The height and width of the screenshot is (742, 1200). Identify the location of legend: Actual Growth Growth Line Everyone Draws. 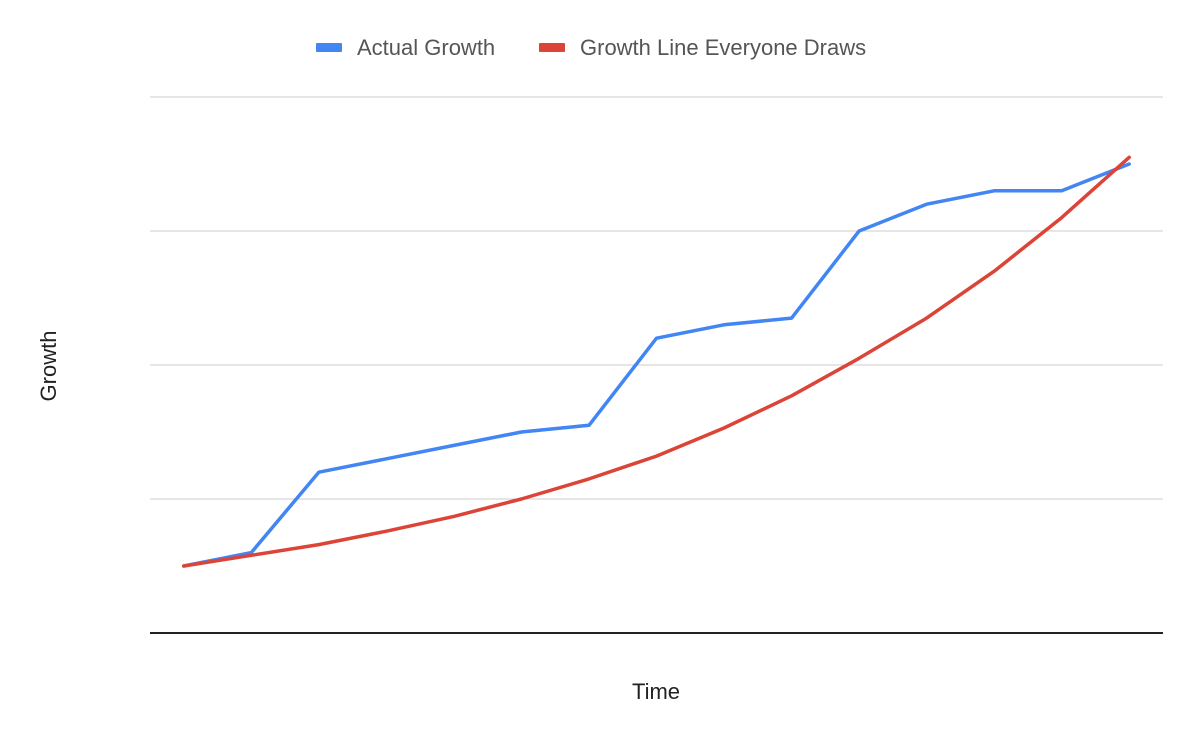
(591, 47).